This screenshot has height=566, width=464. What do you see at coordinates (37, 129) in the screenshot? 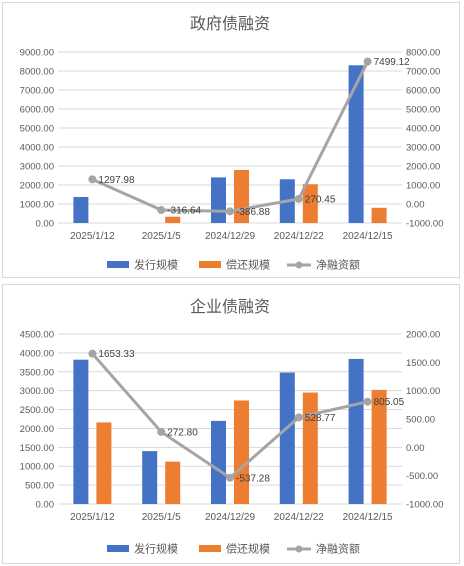
I see `left-axis-tick-label: 5000.00` at bounding box center [37, 129].